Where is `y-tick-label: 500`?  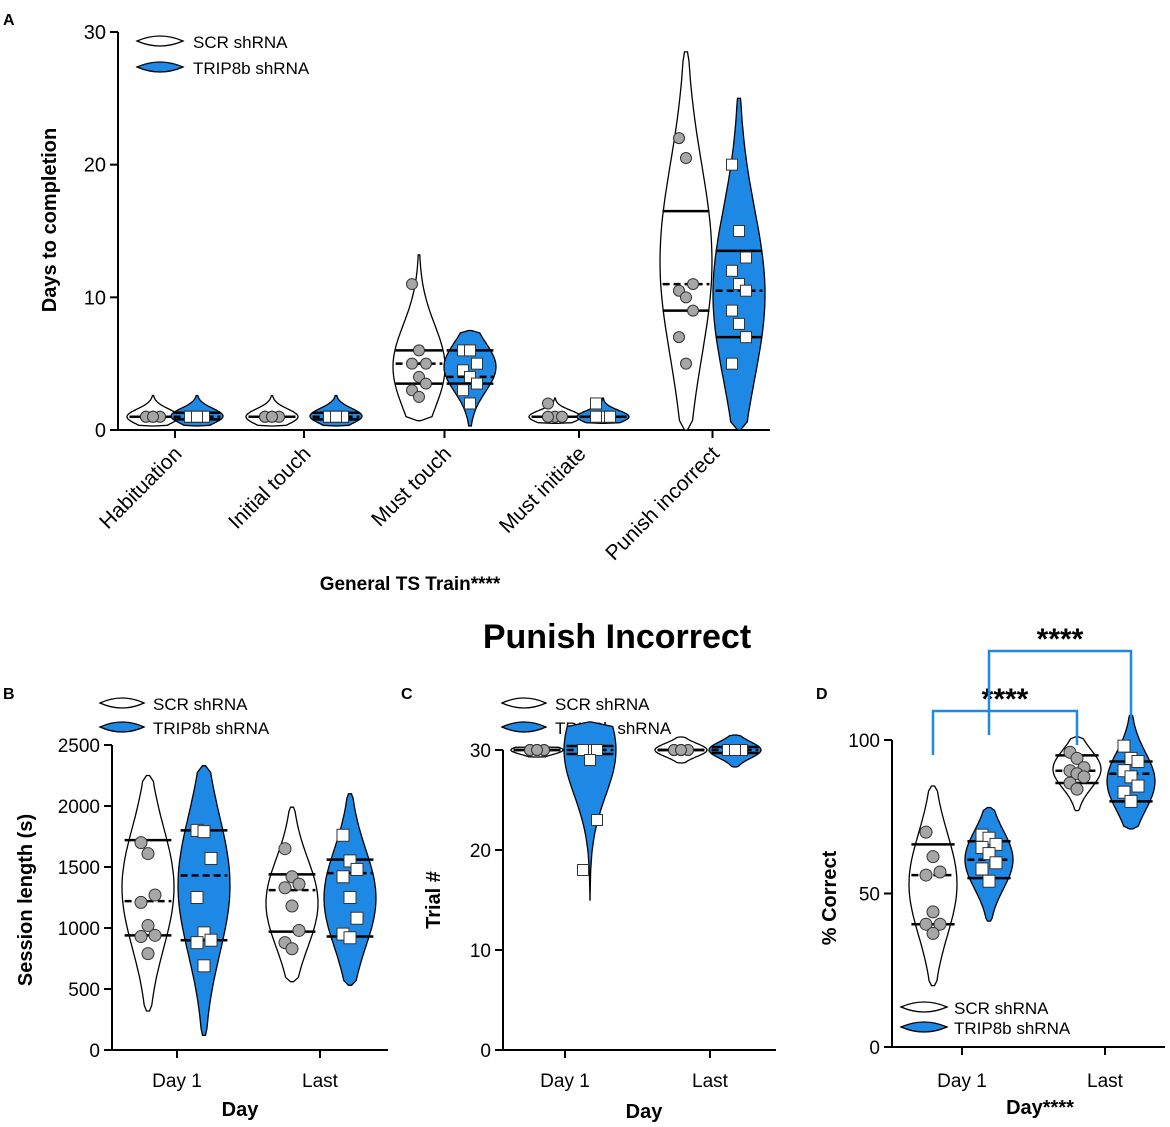 y-tick-label: 500 is located at coordinates (84, 990).